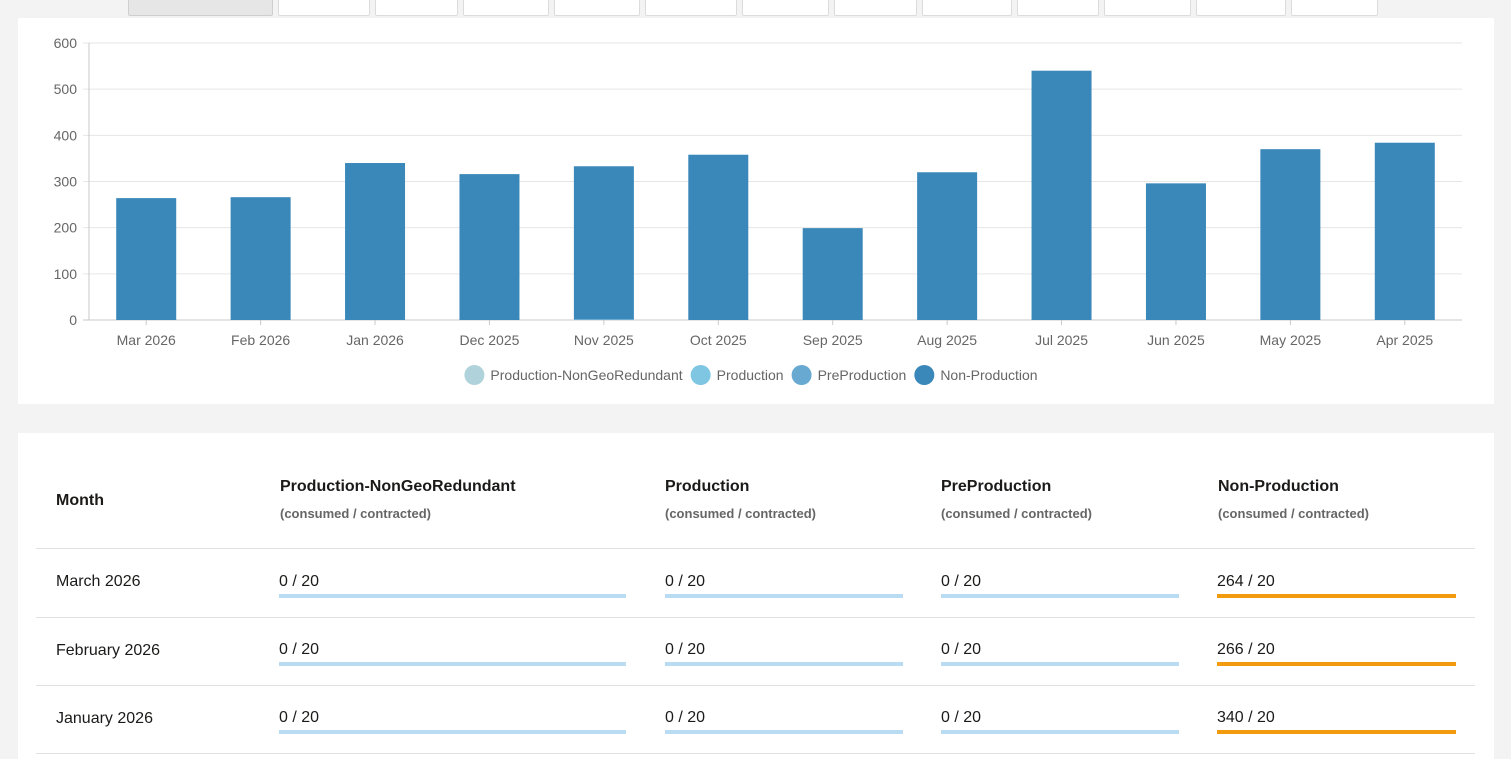  I want to click on usage-value: 340 / 20, so click(1246, 717).